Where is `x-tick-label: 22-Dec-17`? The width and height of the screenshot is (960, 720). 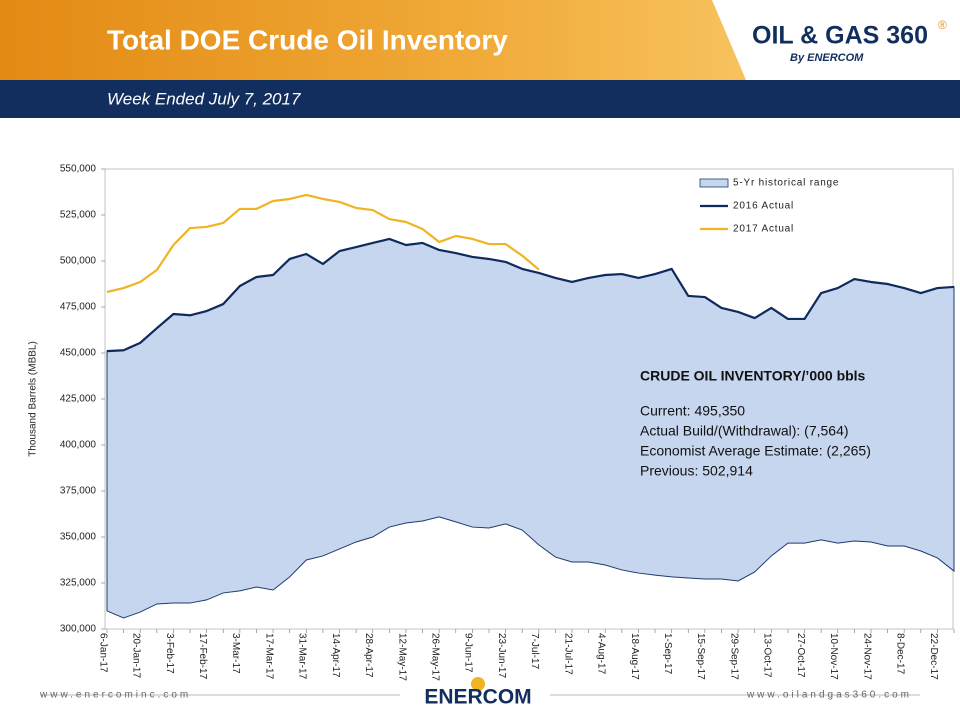 x-tick-label: 22-Dec-17 is located at coordinates (933, 656).